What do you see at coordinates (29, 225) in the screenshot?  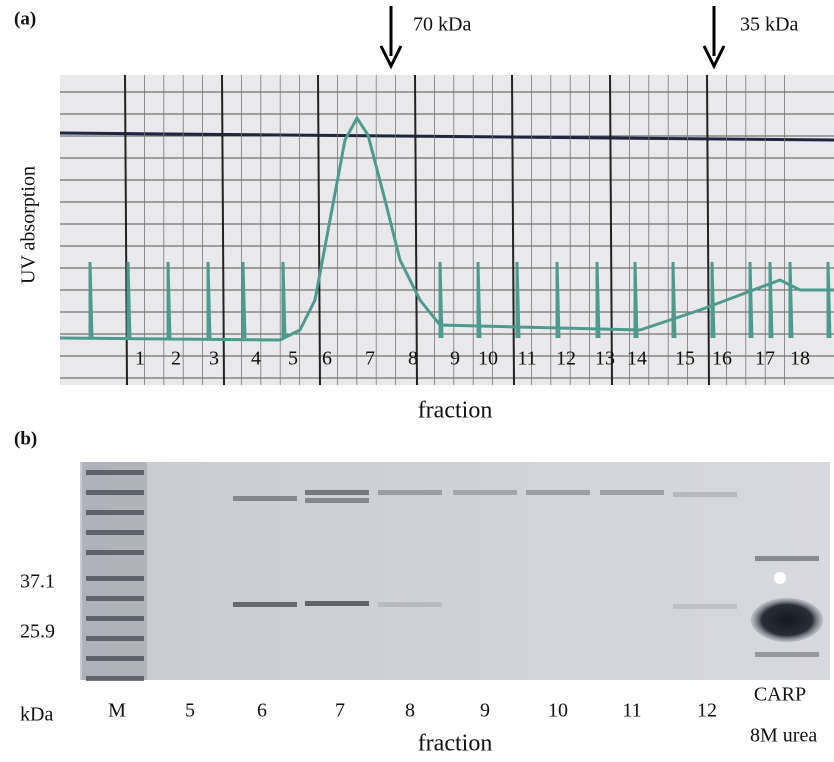 I see `y-axis-label: UV absorption` at bounding box center [29, 225].